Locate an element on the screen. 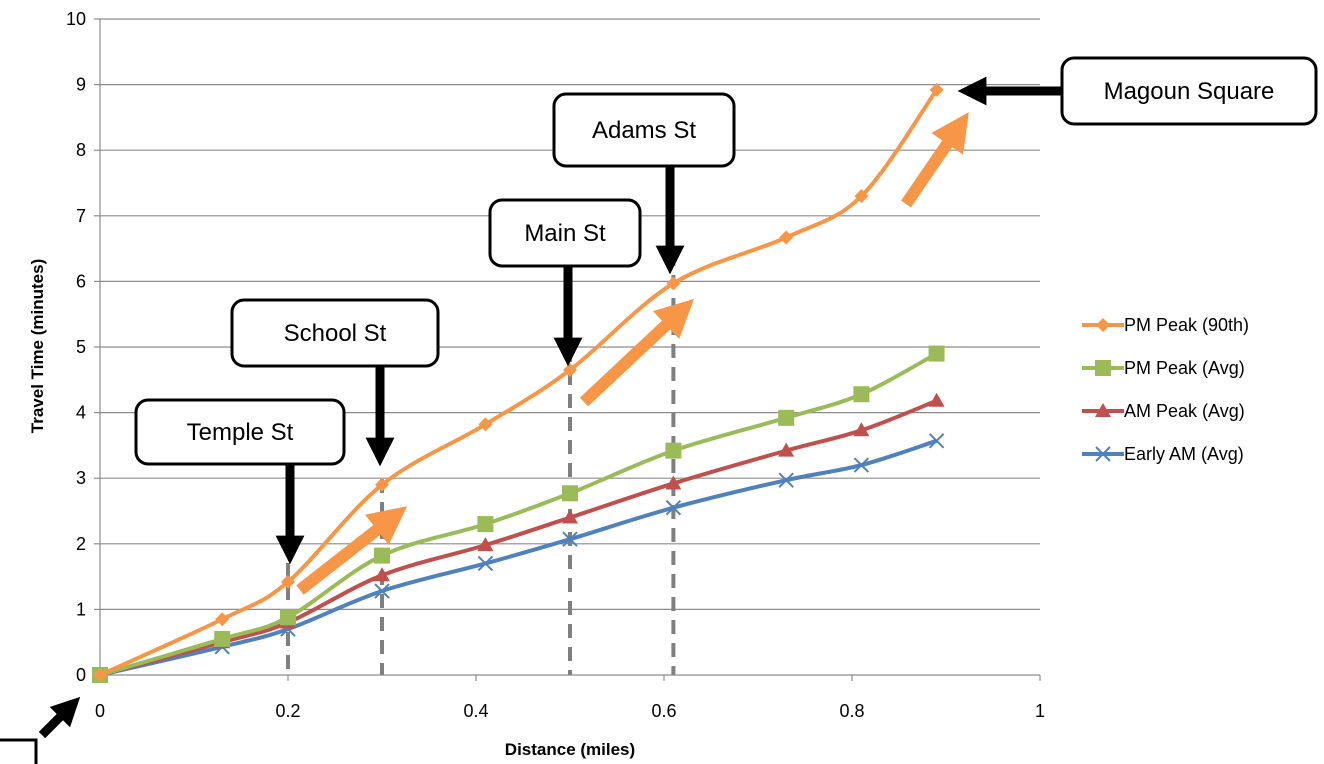  y-axis-title: Travel Time (minutes) is located at coordinates (37, 346).